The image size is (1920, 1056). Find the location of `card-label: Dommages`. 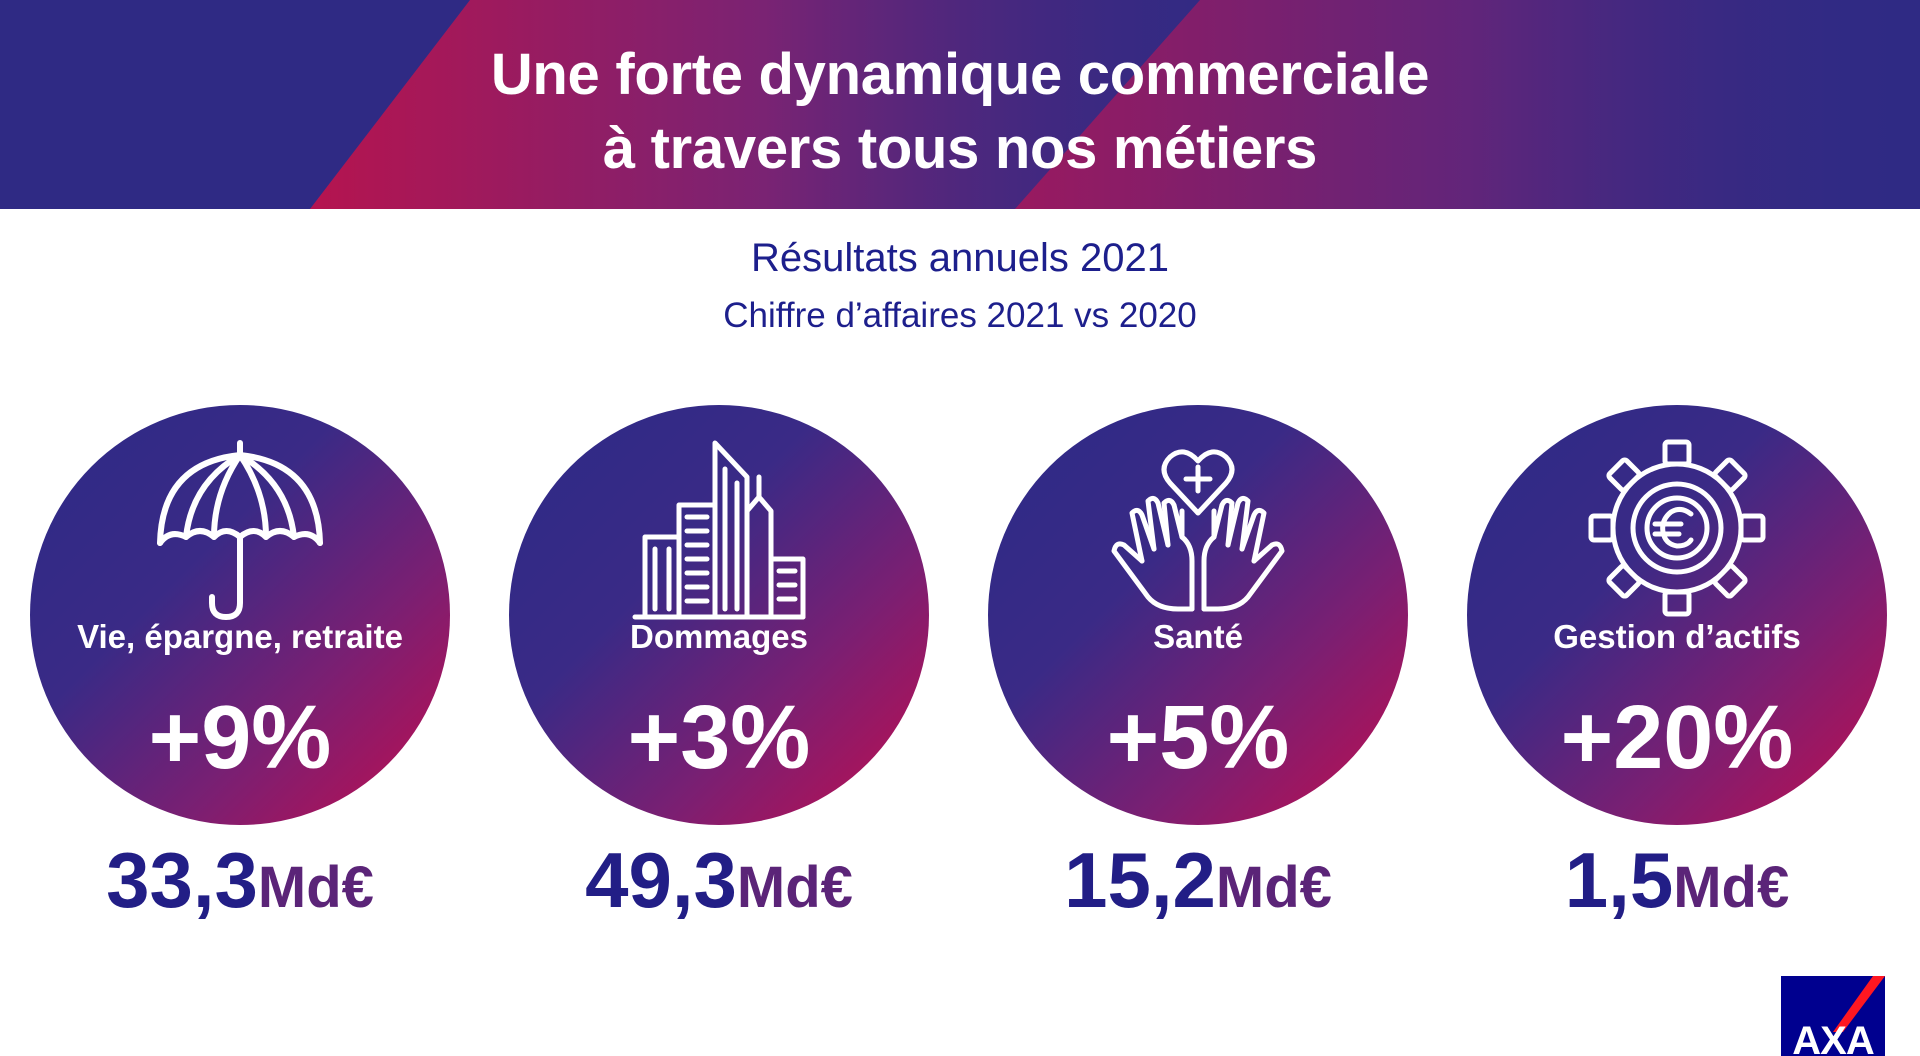

card-label: Dommages is located at coordinates (719, 636).